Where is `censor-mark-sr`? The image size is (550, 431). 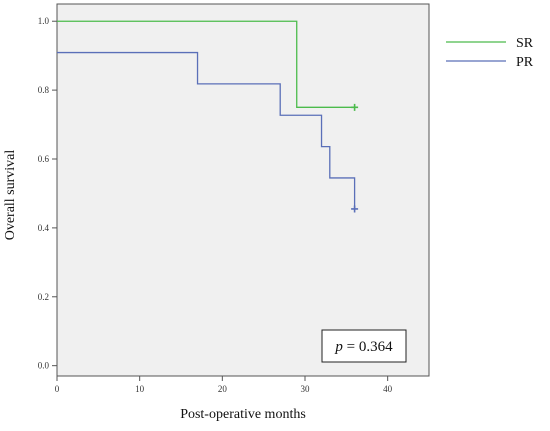
censor-mark-sr is located at coordinates (355, 107).